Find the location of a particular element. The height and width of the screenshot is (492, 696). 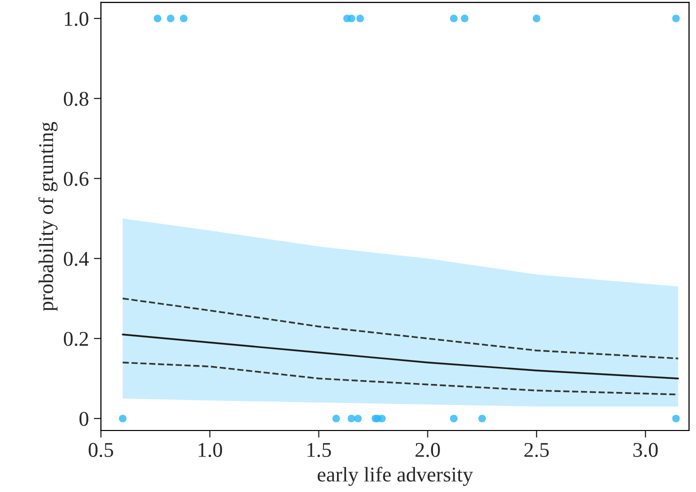

y-tick-label: 0 is located at coordinates (83, 419).